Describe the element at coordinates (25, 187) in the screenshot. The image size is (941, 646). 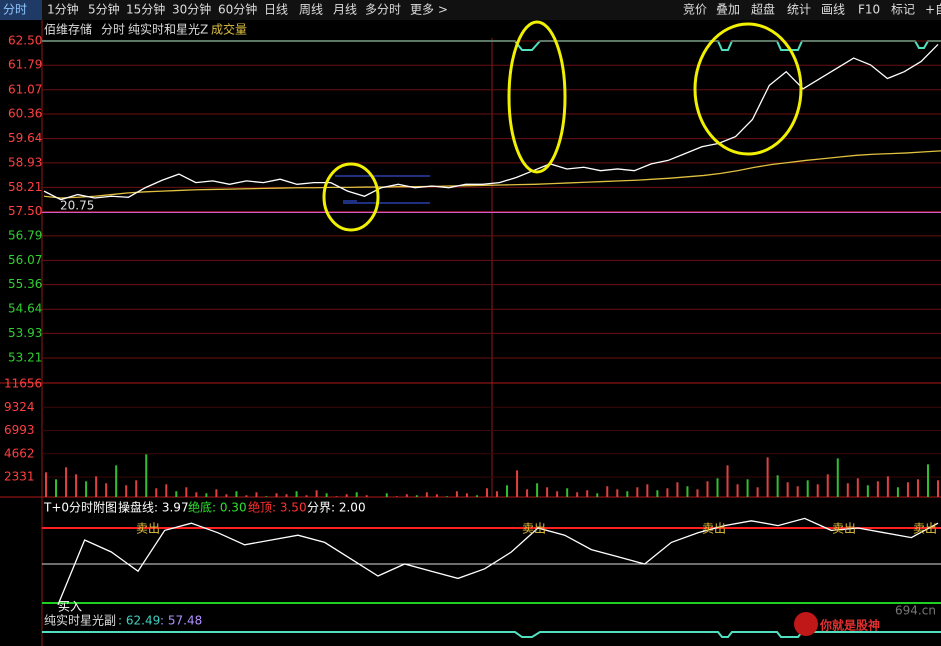
I see `y-tick-label: 58.21` at that location.